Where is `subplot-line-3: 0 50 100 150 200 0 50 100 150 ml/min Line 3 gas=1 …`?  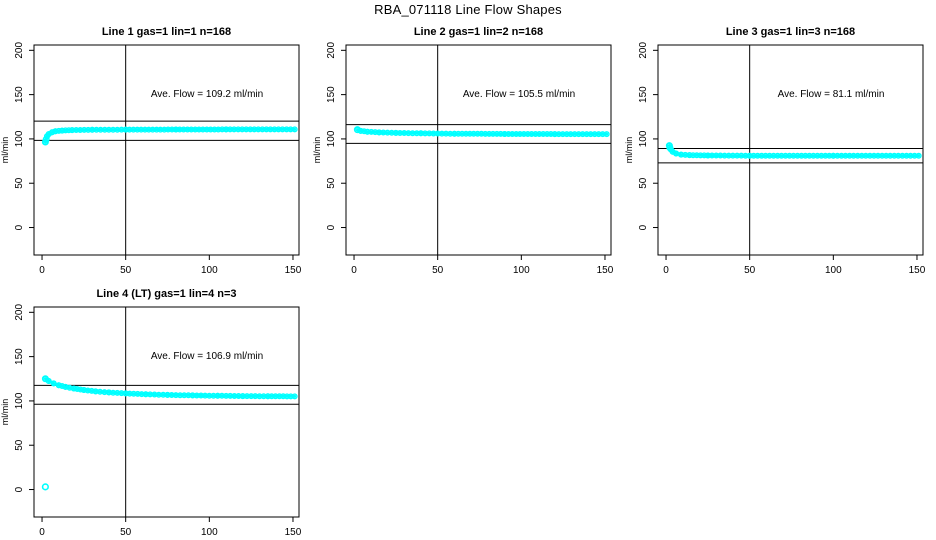 subplot-line-3: 0 50 100 150 200 0 50 100 150 ml/min Line 3 gas=1 … is located at coordinates (775, 151).